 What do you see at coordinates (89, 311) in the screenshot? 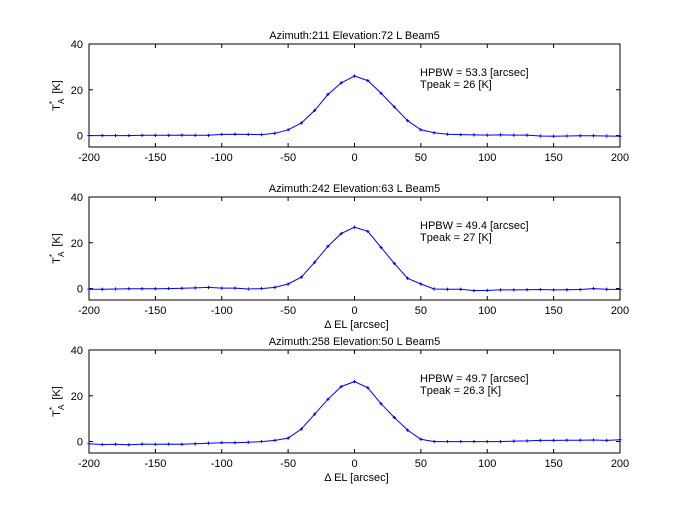
I see `x-tick-label: -200` at bounding box center [89, 311].